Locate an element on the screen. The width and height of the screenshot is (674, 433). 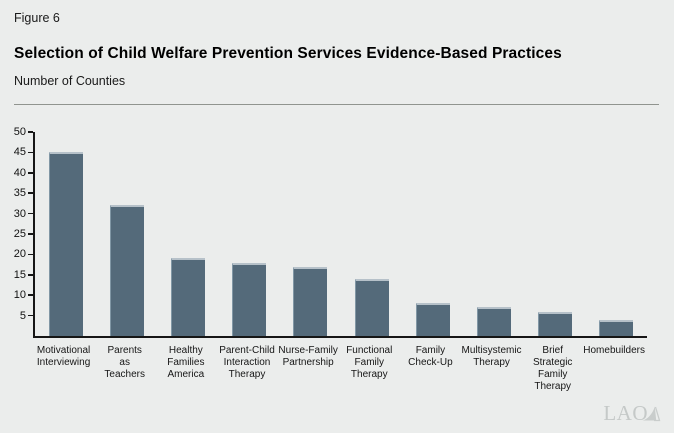
y-tick-label: 10 is located at coordinates (19, 295).